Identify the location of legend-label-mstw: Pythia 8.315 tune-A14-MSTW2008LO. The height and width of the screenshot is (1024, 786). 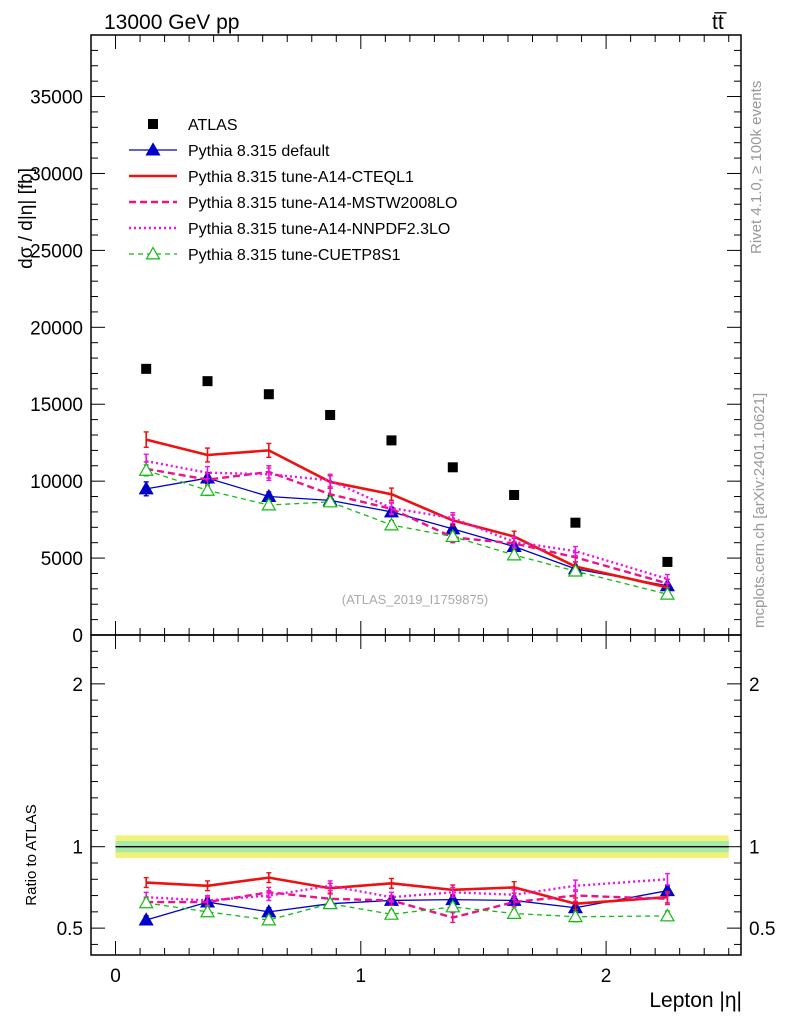
(322, 203).